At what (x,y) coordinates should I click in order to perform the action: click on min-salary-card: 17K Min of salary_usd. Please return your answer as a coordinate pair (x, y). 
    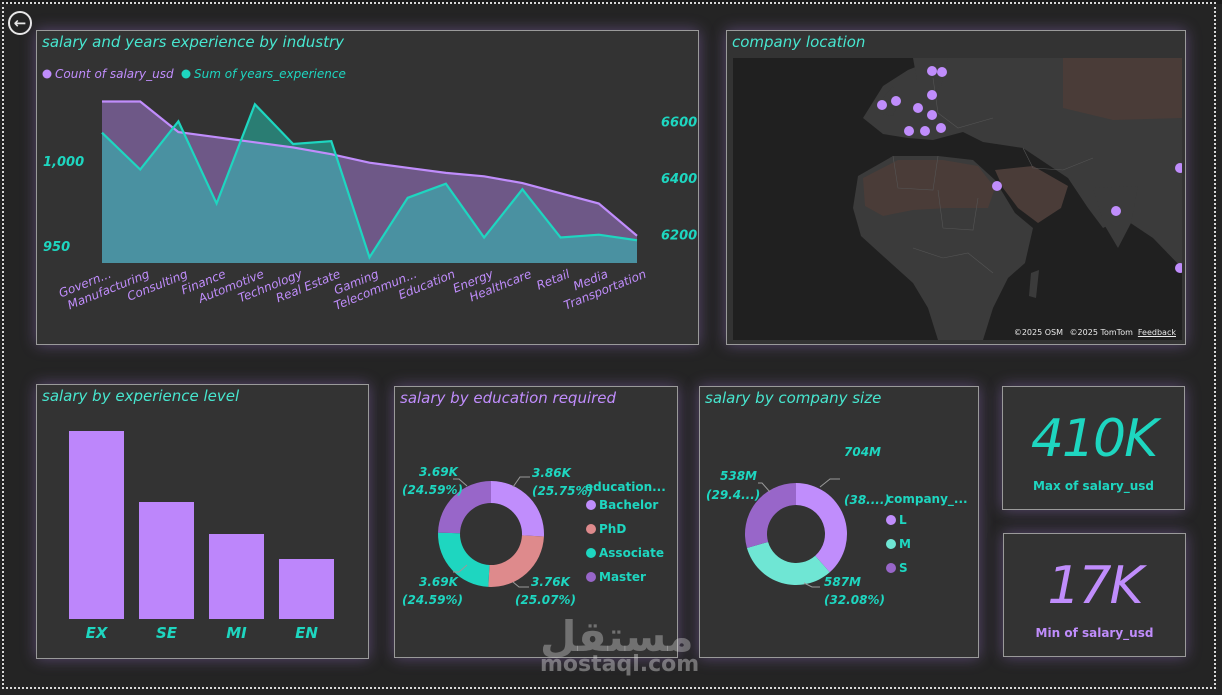
    Looking at the image, I should click on (1094, 595).